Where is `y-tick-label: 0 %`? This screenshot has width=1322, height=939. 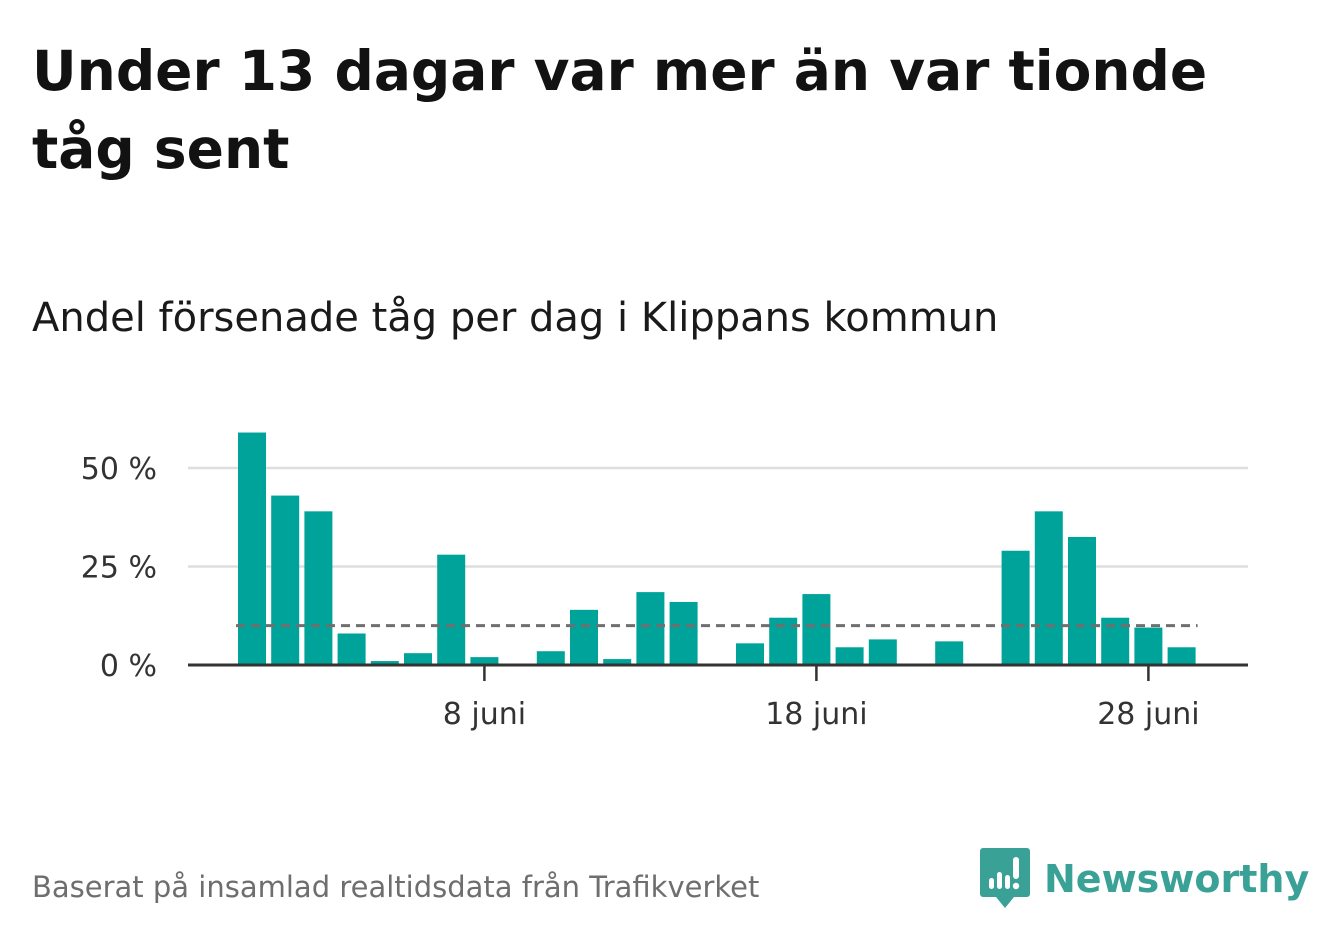 y-tick-label: 0 % is located at coordinates (128, 666).